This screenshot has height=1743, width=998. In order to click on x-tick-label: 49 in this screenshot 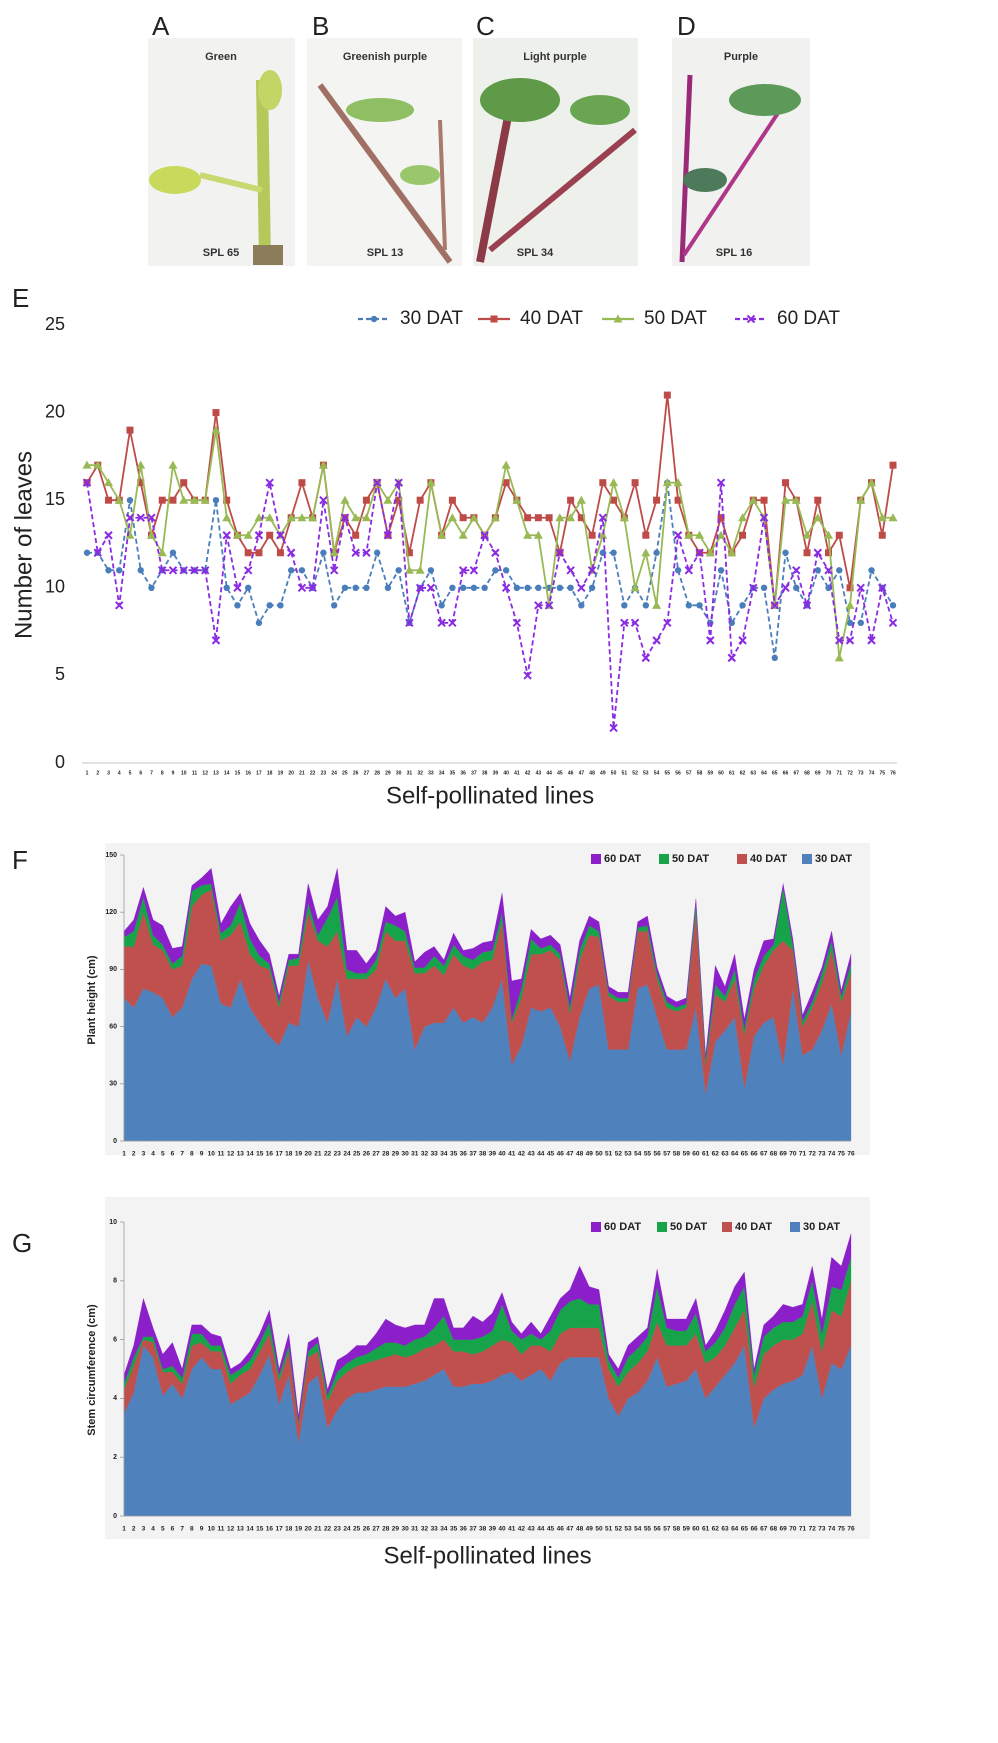, I will do `click(603, 773)`.